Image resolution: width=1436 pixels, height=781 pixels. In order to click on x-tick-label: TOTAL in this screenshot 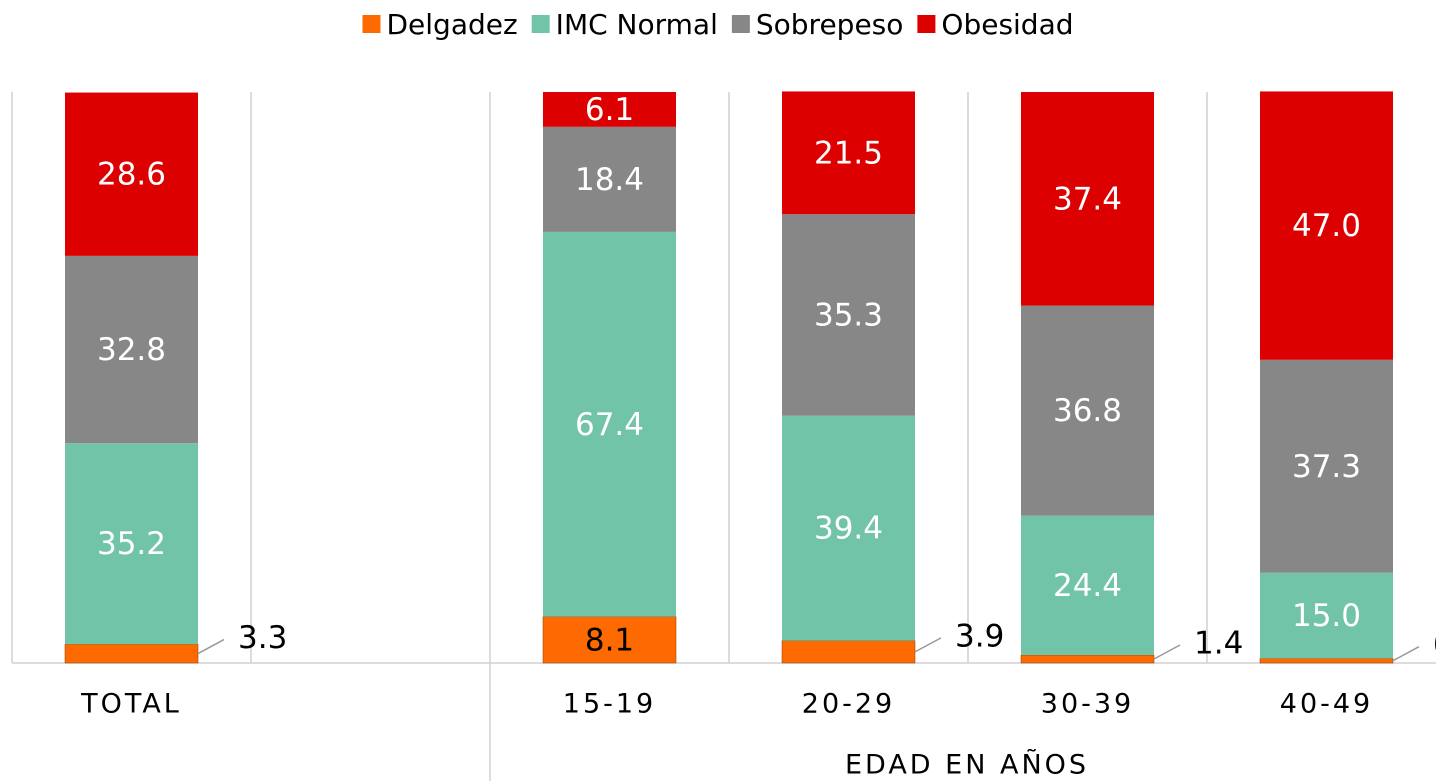, I will do `click(131, 704)`.